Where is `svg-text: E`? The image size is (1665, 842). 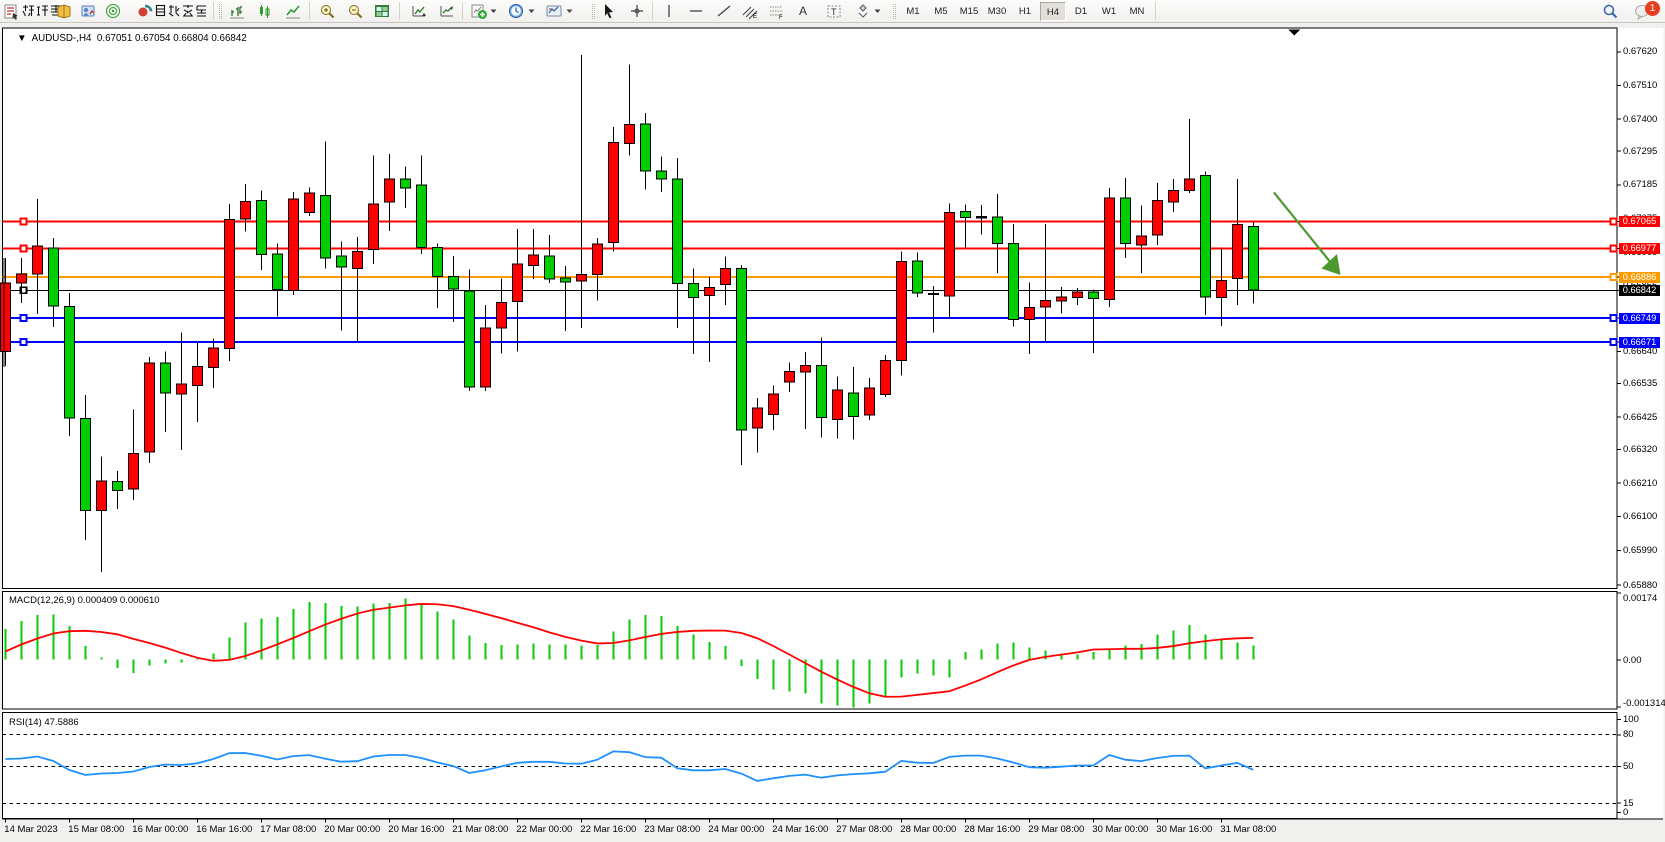
svg-text: E is located at coordinates (755, 17).